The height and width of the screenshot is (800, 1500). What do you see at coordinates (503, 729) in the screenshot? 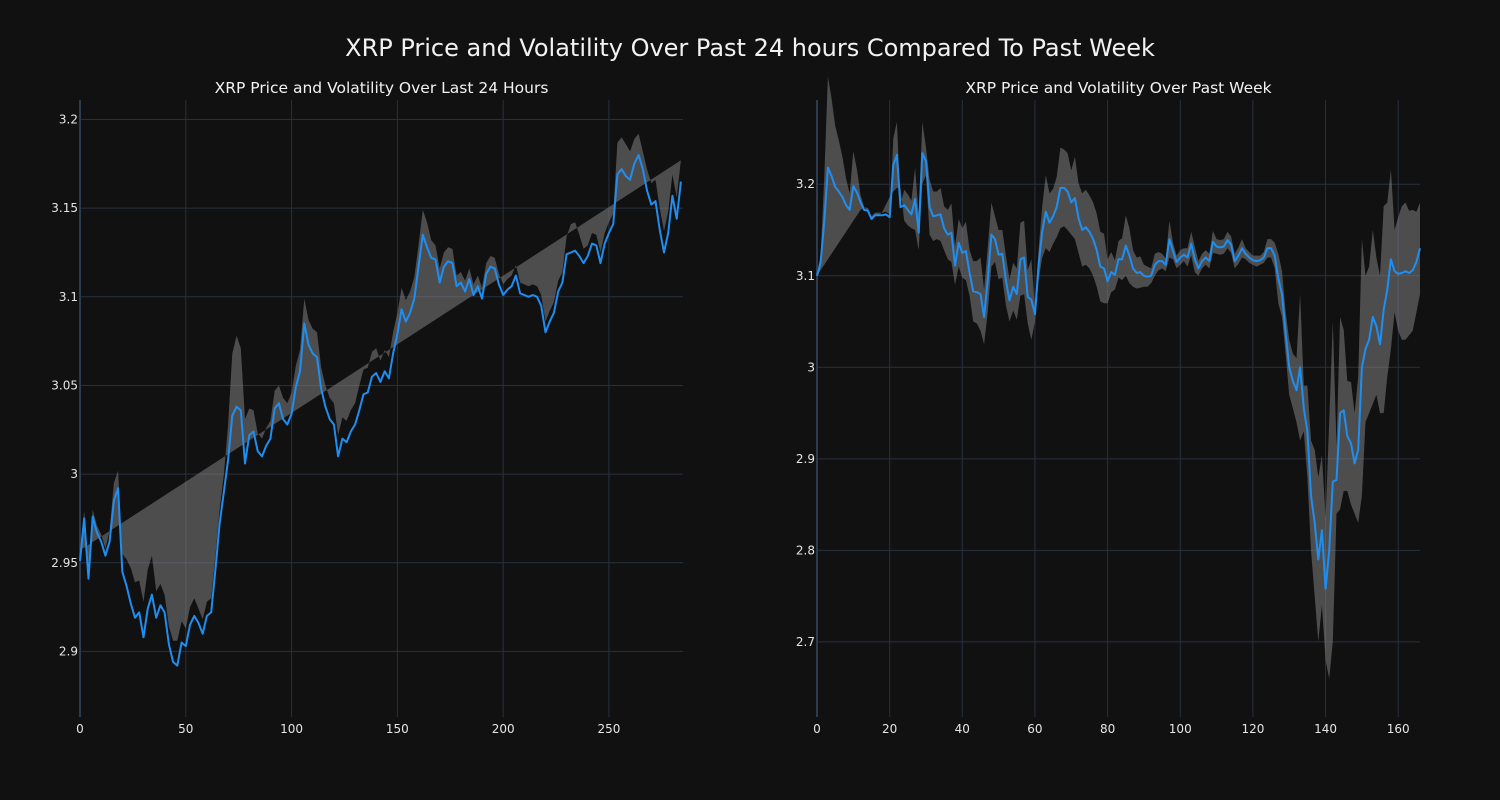
I see `x-tick-label: 200` at bounding box center [503, 729].